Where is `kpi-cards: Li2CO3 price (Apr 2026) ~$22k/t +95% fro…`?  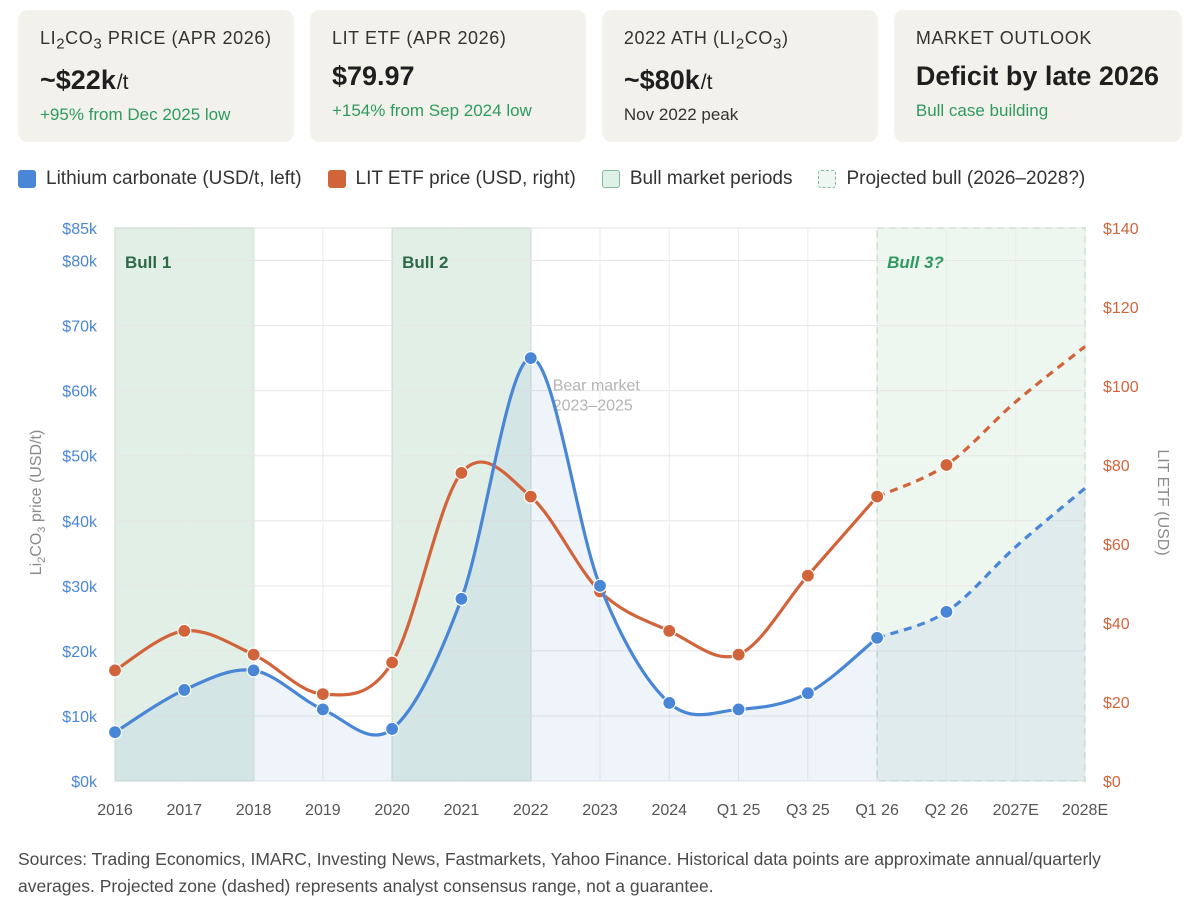
kpi-cards: Li2CO3 price (Apr 2026) ~$22k/t +95% fro… is located at coordinates (600, 76).